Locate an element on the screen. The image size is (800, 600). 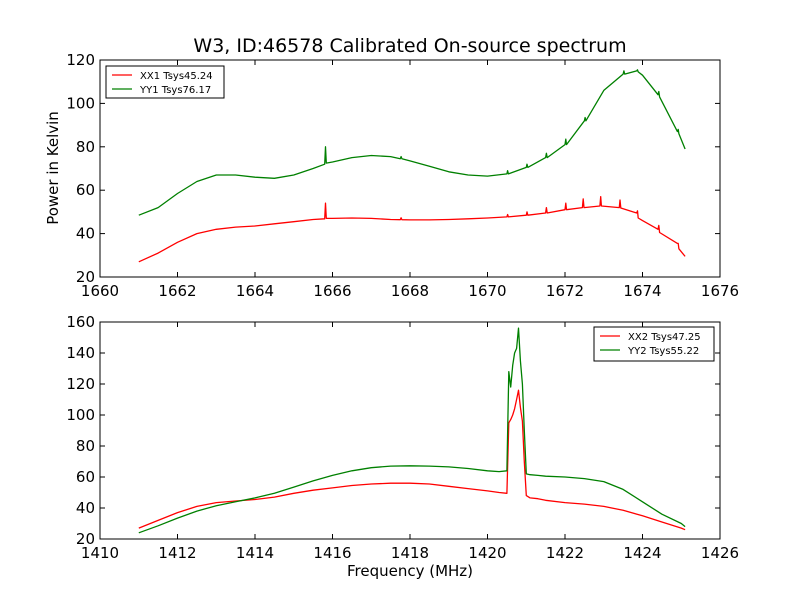
legend-label: XX1 Tsys45.24 is located at coordinates (176, 76).